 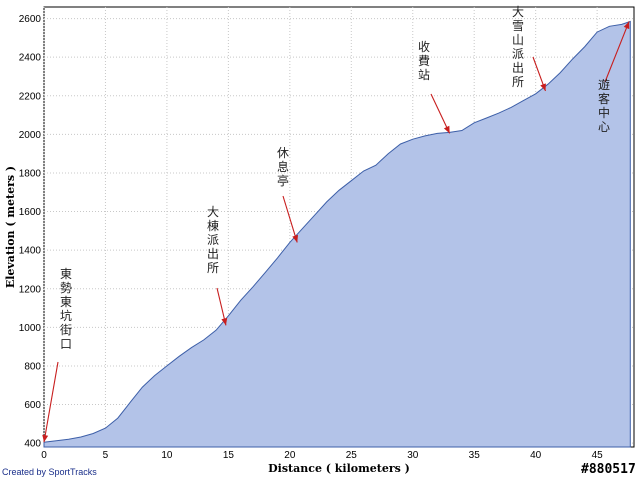 What do you see at coordinates (424, 61) in the screenshot?
I see `annotation-label: 收費站` at bounding box center [424, 61].